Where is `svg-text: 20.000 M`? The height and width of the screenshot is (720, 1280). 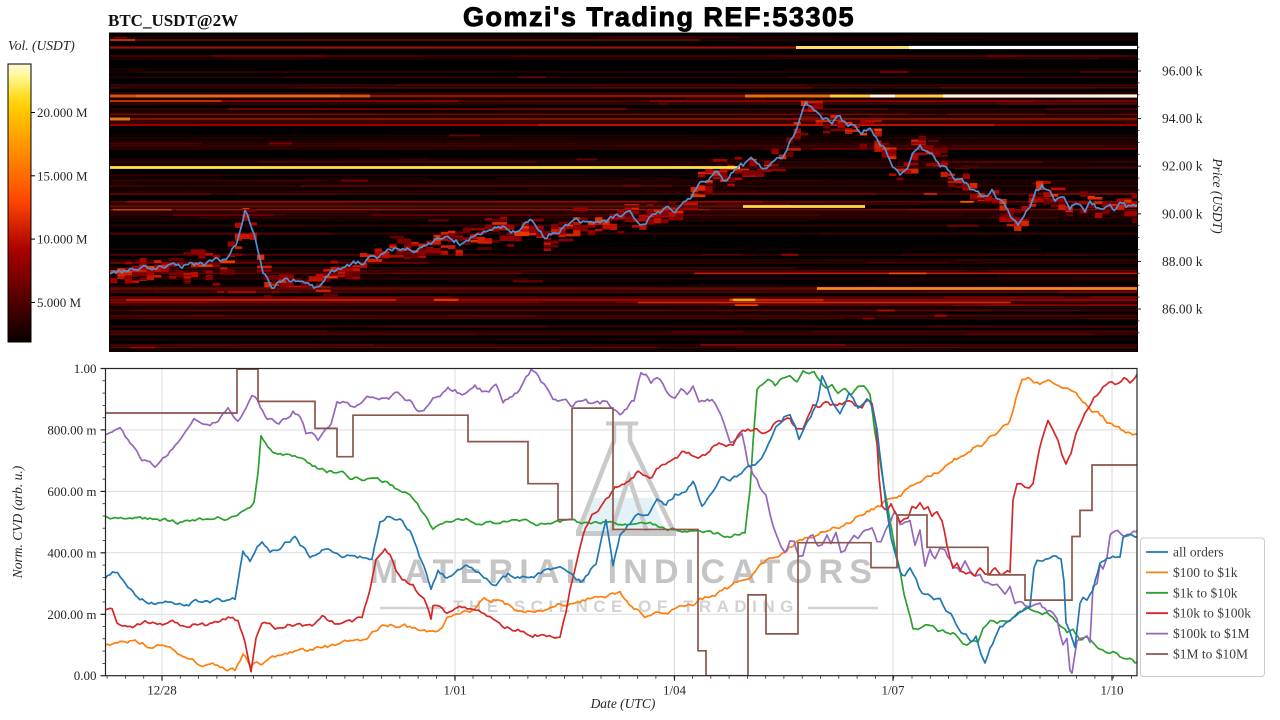
svg-text: 20.000 M is located at coordinates (62, 112).